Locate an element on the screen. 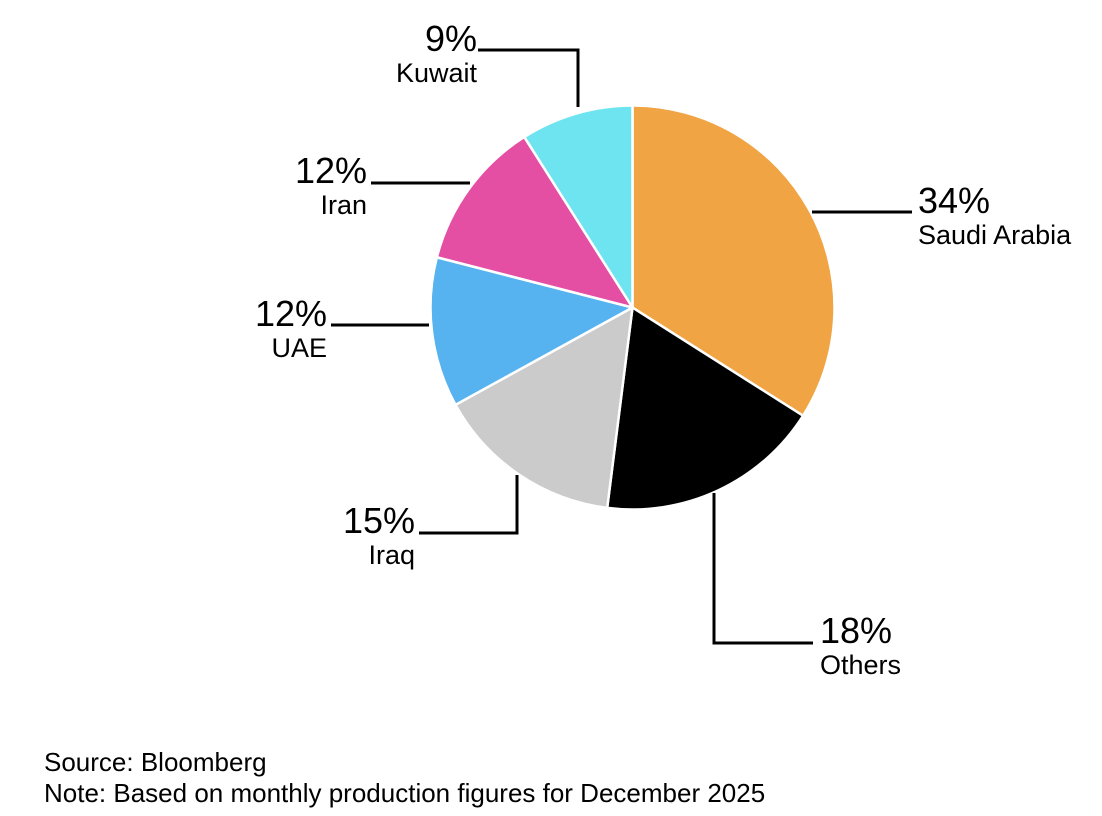  slice-value-saudi-arabia: 34% is located at coordinates (954, 200).